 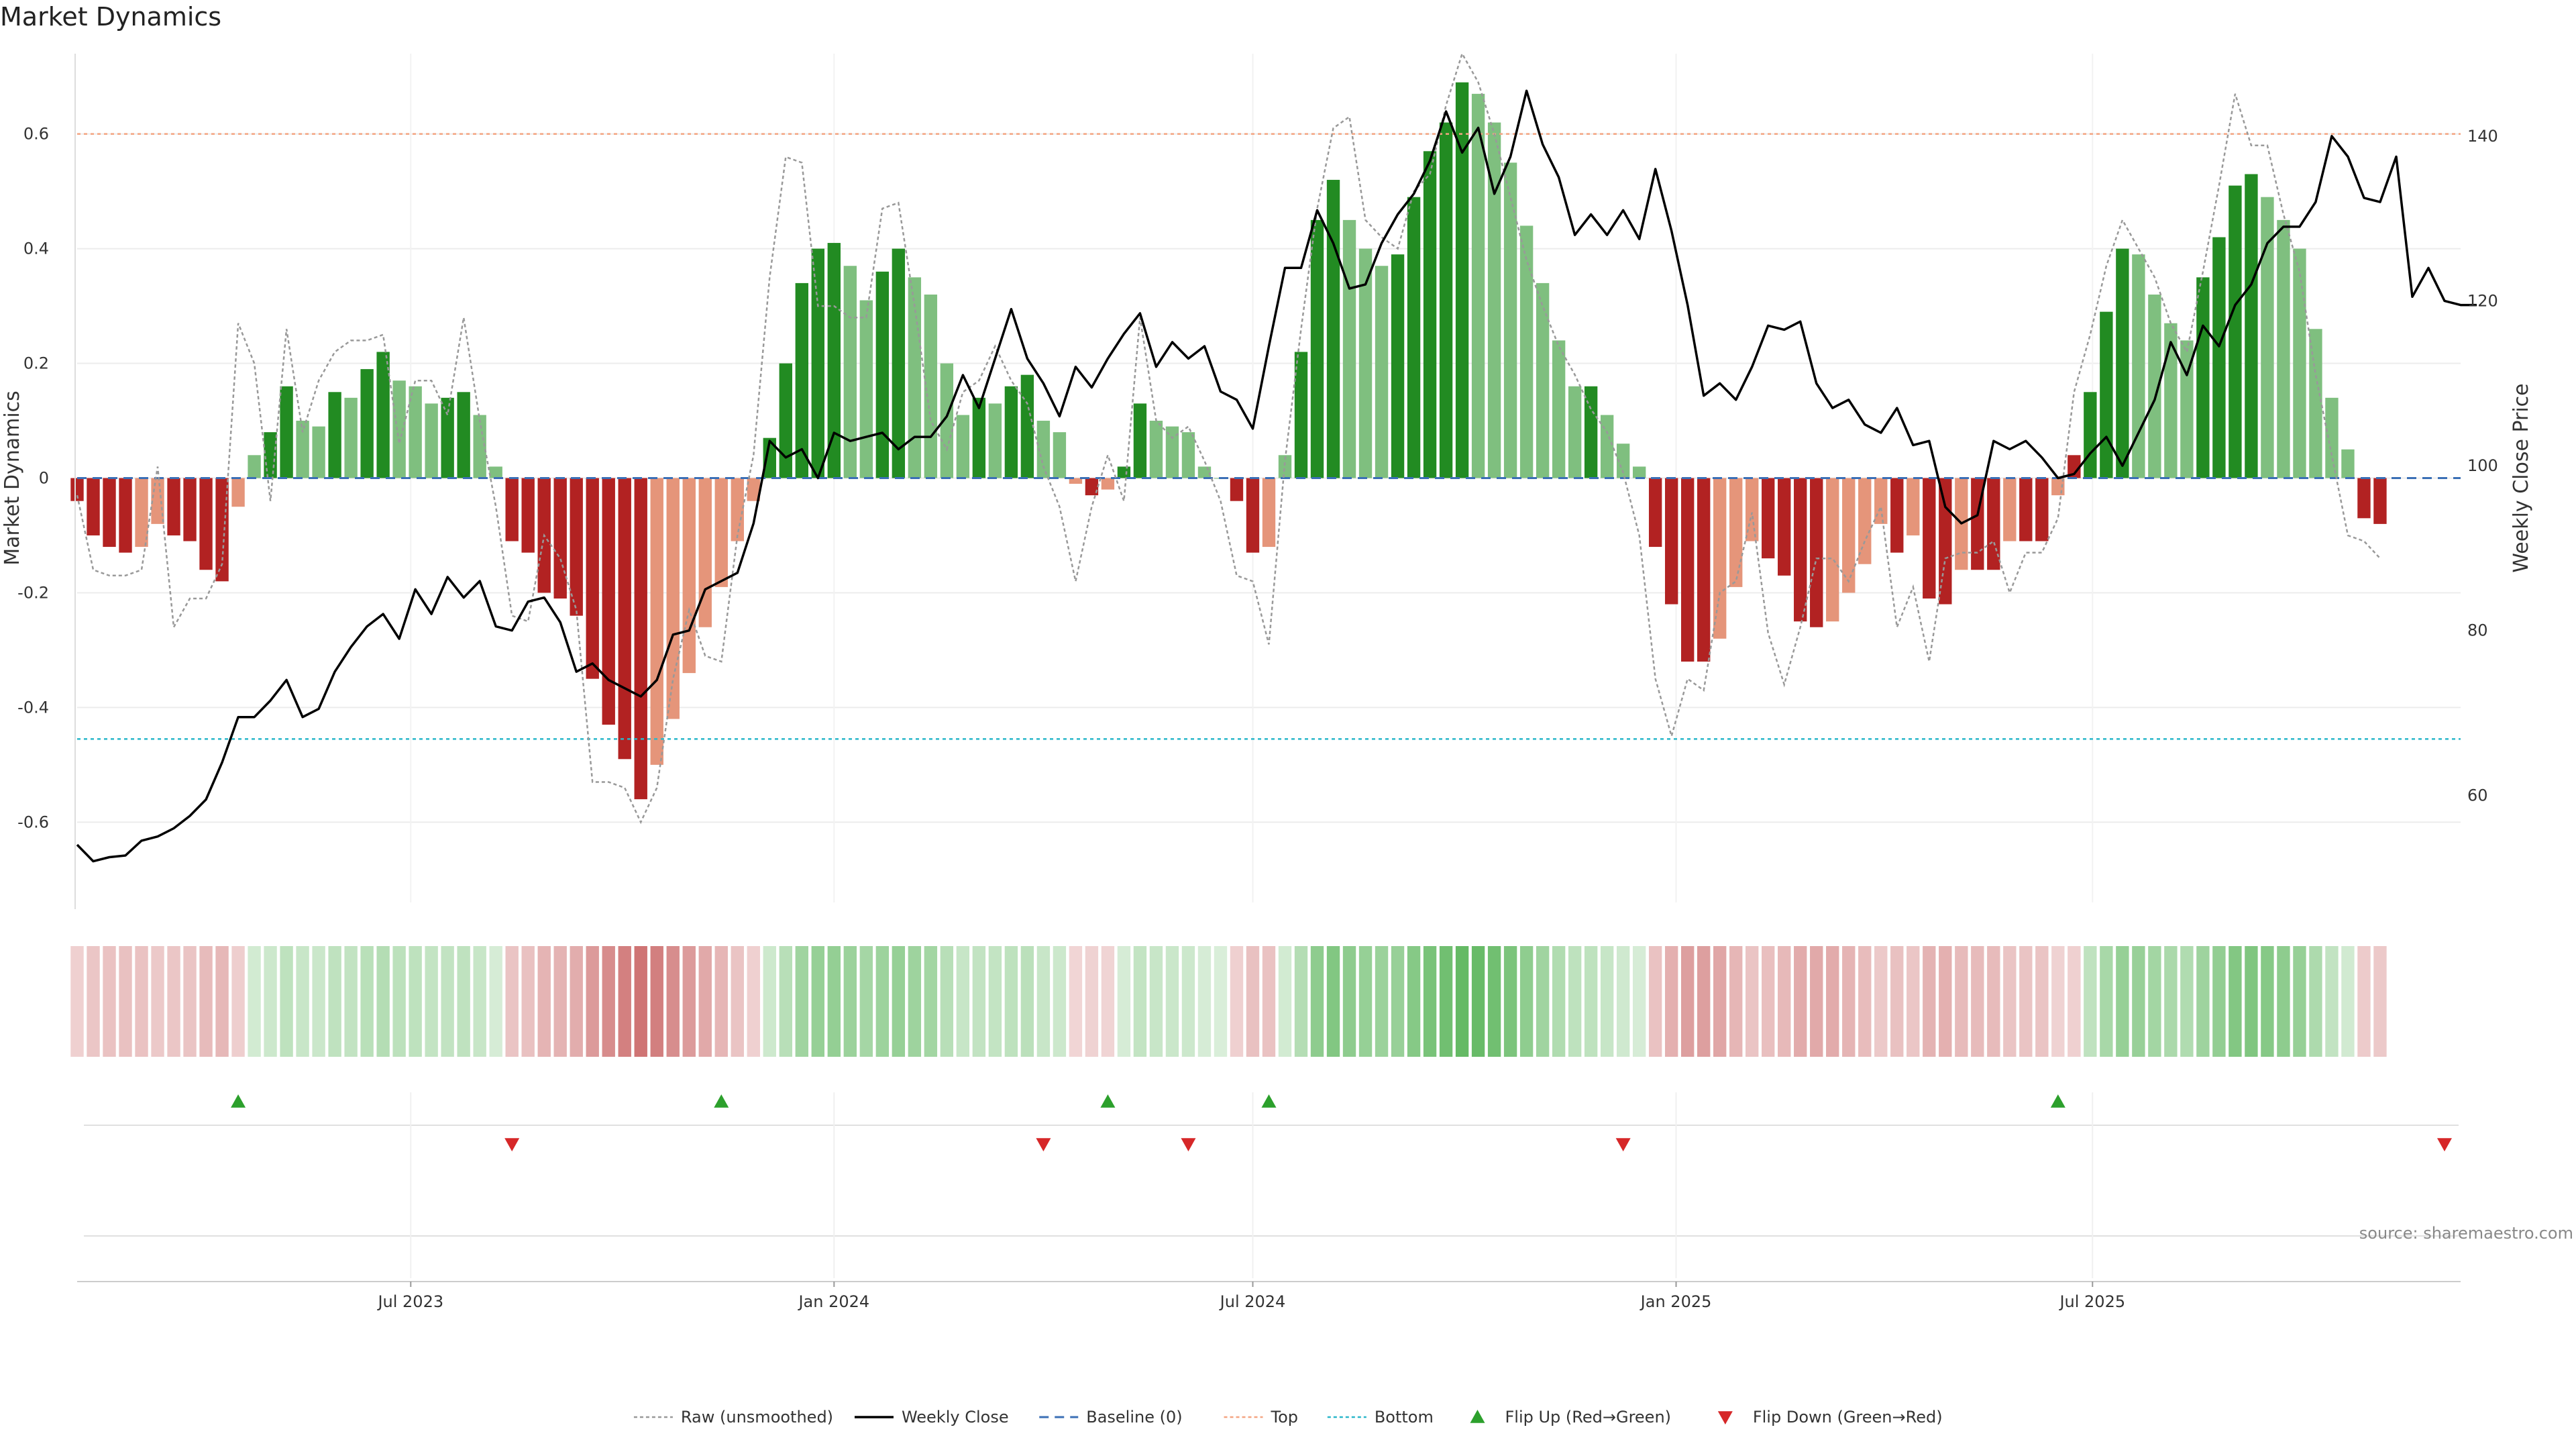 I want to click on x-axis: Jul 2023 Jan 2024 Jul 2024 Jan 2025 Jul 2025, so click(x=1269, y=1296).